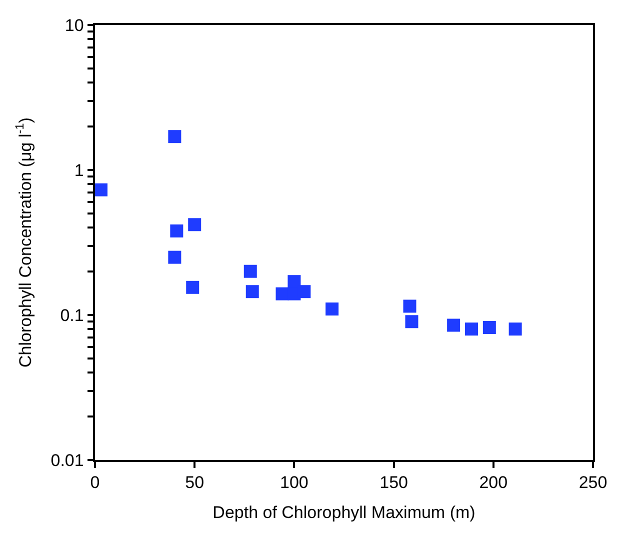  I want to click on x-tick-label: 100, so click(294, 482).